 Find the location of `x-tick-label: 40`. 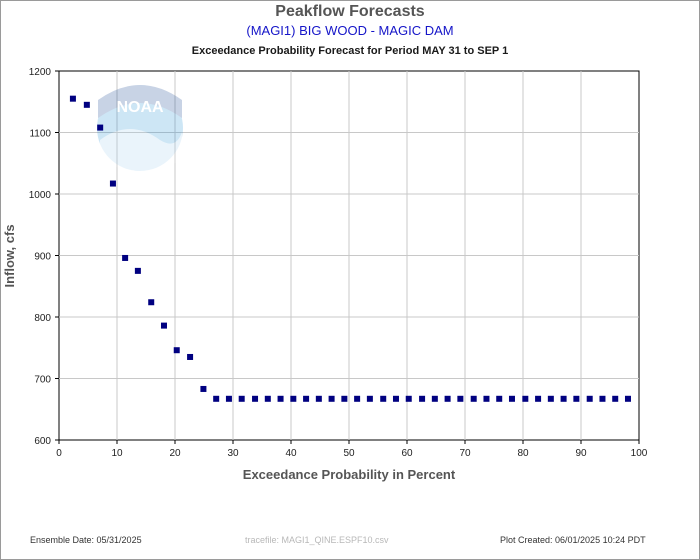

x-tick-label: 40 is located at coordinates (291, 453).